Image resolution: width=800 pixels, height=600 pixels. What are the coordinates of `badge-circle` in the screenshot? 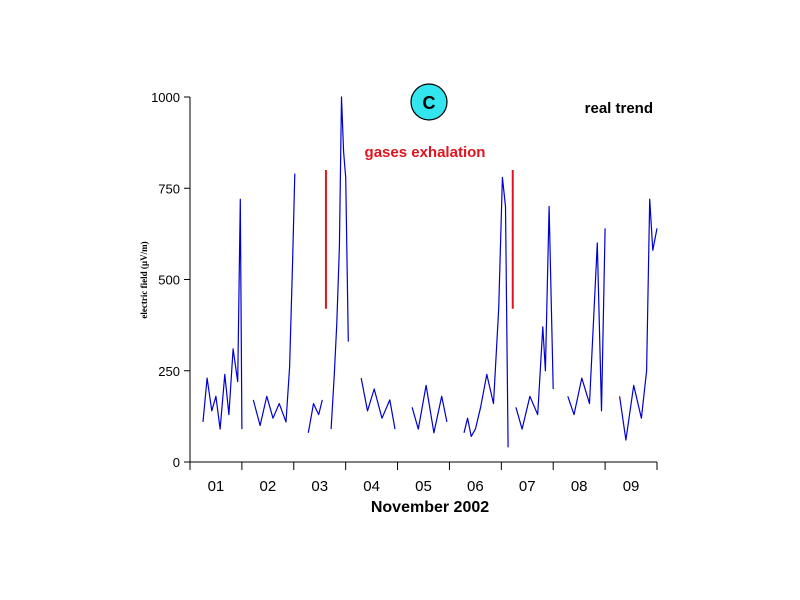 It's located at (429, 102).